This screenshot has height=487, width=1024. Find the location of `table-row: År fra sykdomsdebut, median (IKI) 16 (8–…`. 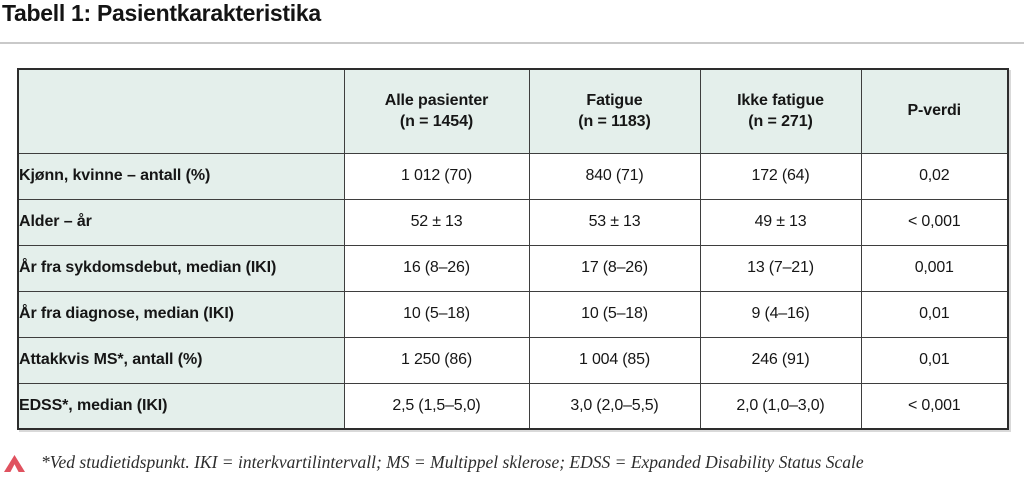

table-row: År fra sykdomsdebut, median (IKI) 16 (8–… is located at coordinates (513, 268).